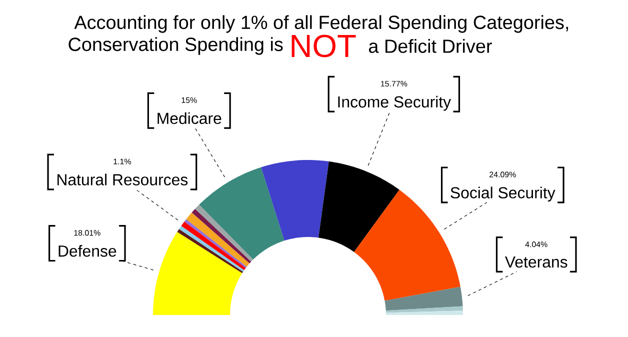  What do you see at coordinates (190, 118) in the screenshot?
I see `slice-label: Medicare` at bounding box center [190, 118].